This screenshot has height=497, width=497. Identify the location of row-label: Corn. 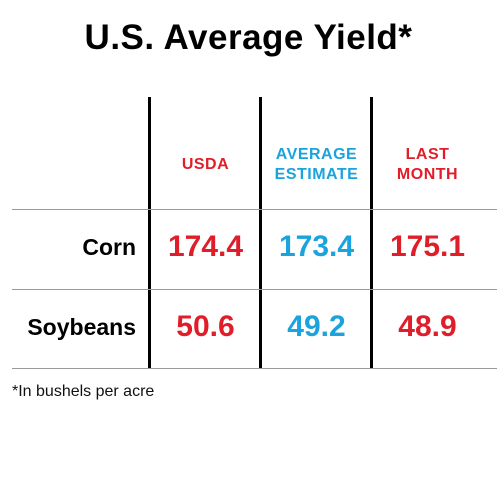
(109, 247).